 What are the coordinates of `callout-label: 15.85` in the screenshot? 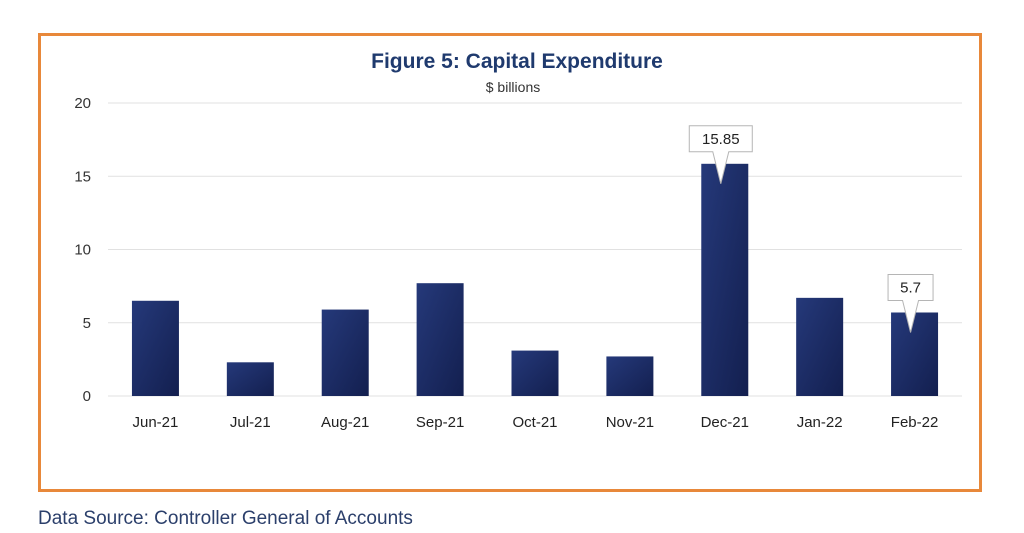 It's located at (721, 139).